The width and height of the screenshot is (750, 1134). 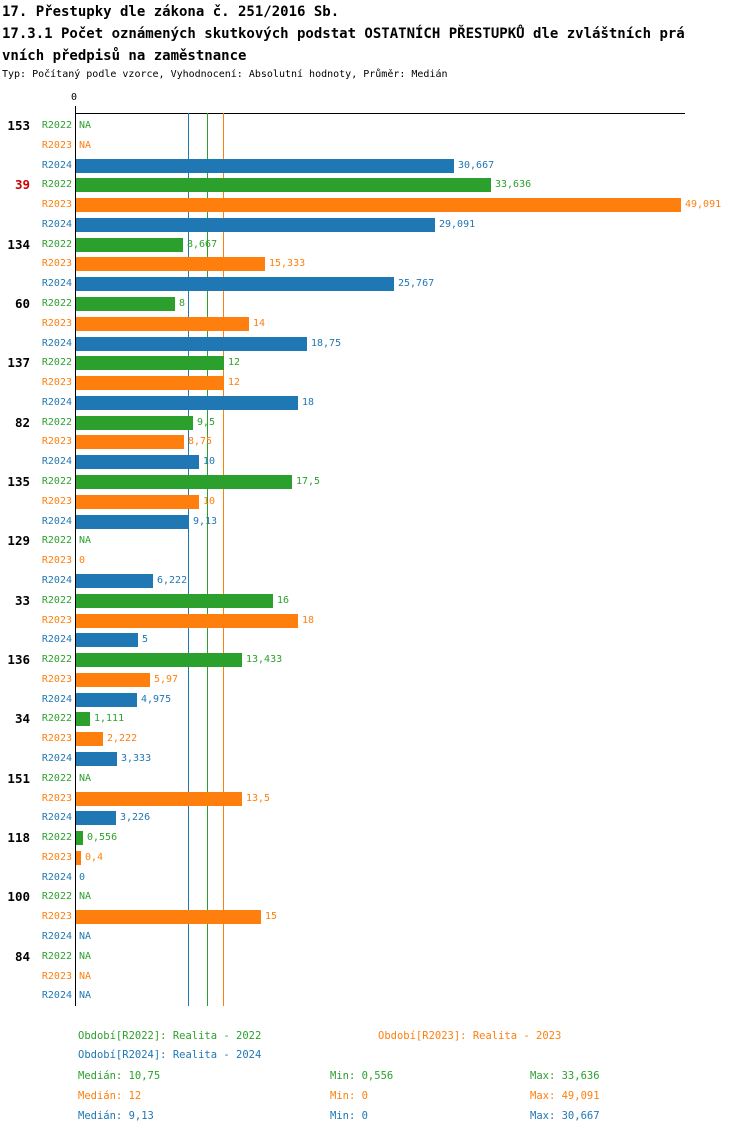 What do you see at coordinates (513, 184) in the screenshot?
I see `bar-value-label: 33,636` at bounding box center [513, 184].